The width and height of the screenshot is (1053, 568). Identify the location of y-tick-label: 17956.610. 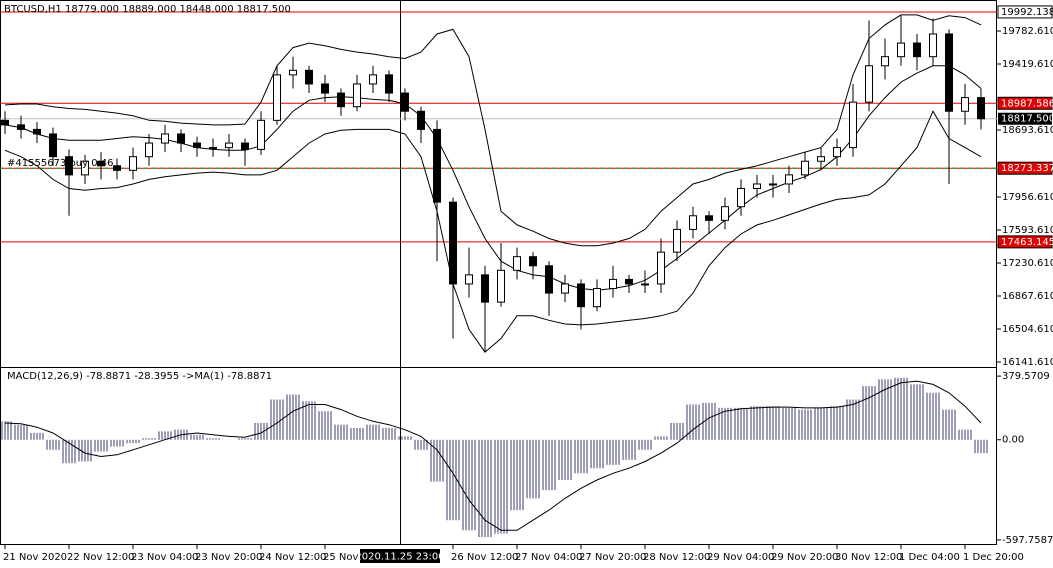
(1027, 197).